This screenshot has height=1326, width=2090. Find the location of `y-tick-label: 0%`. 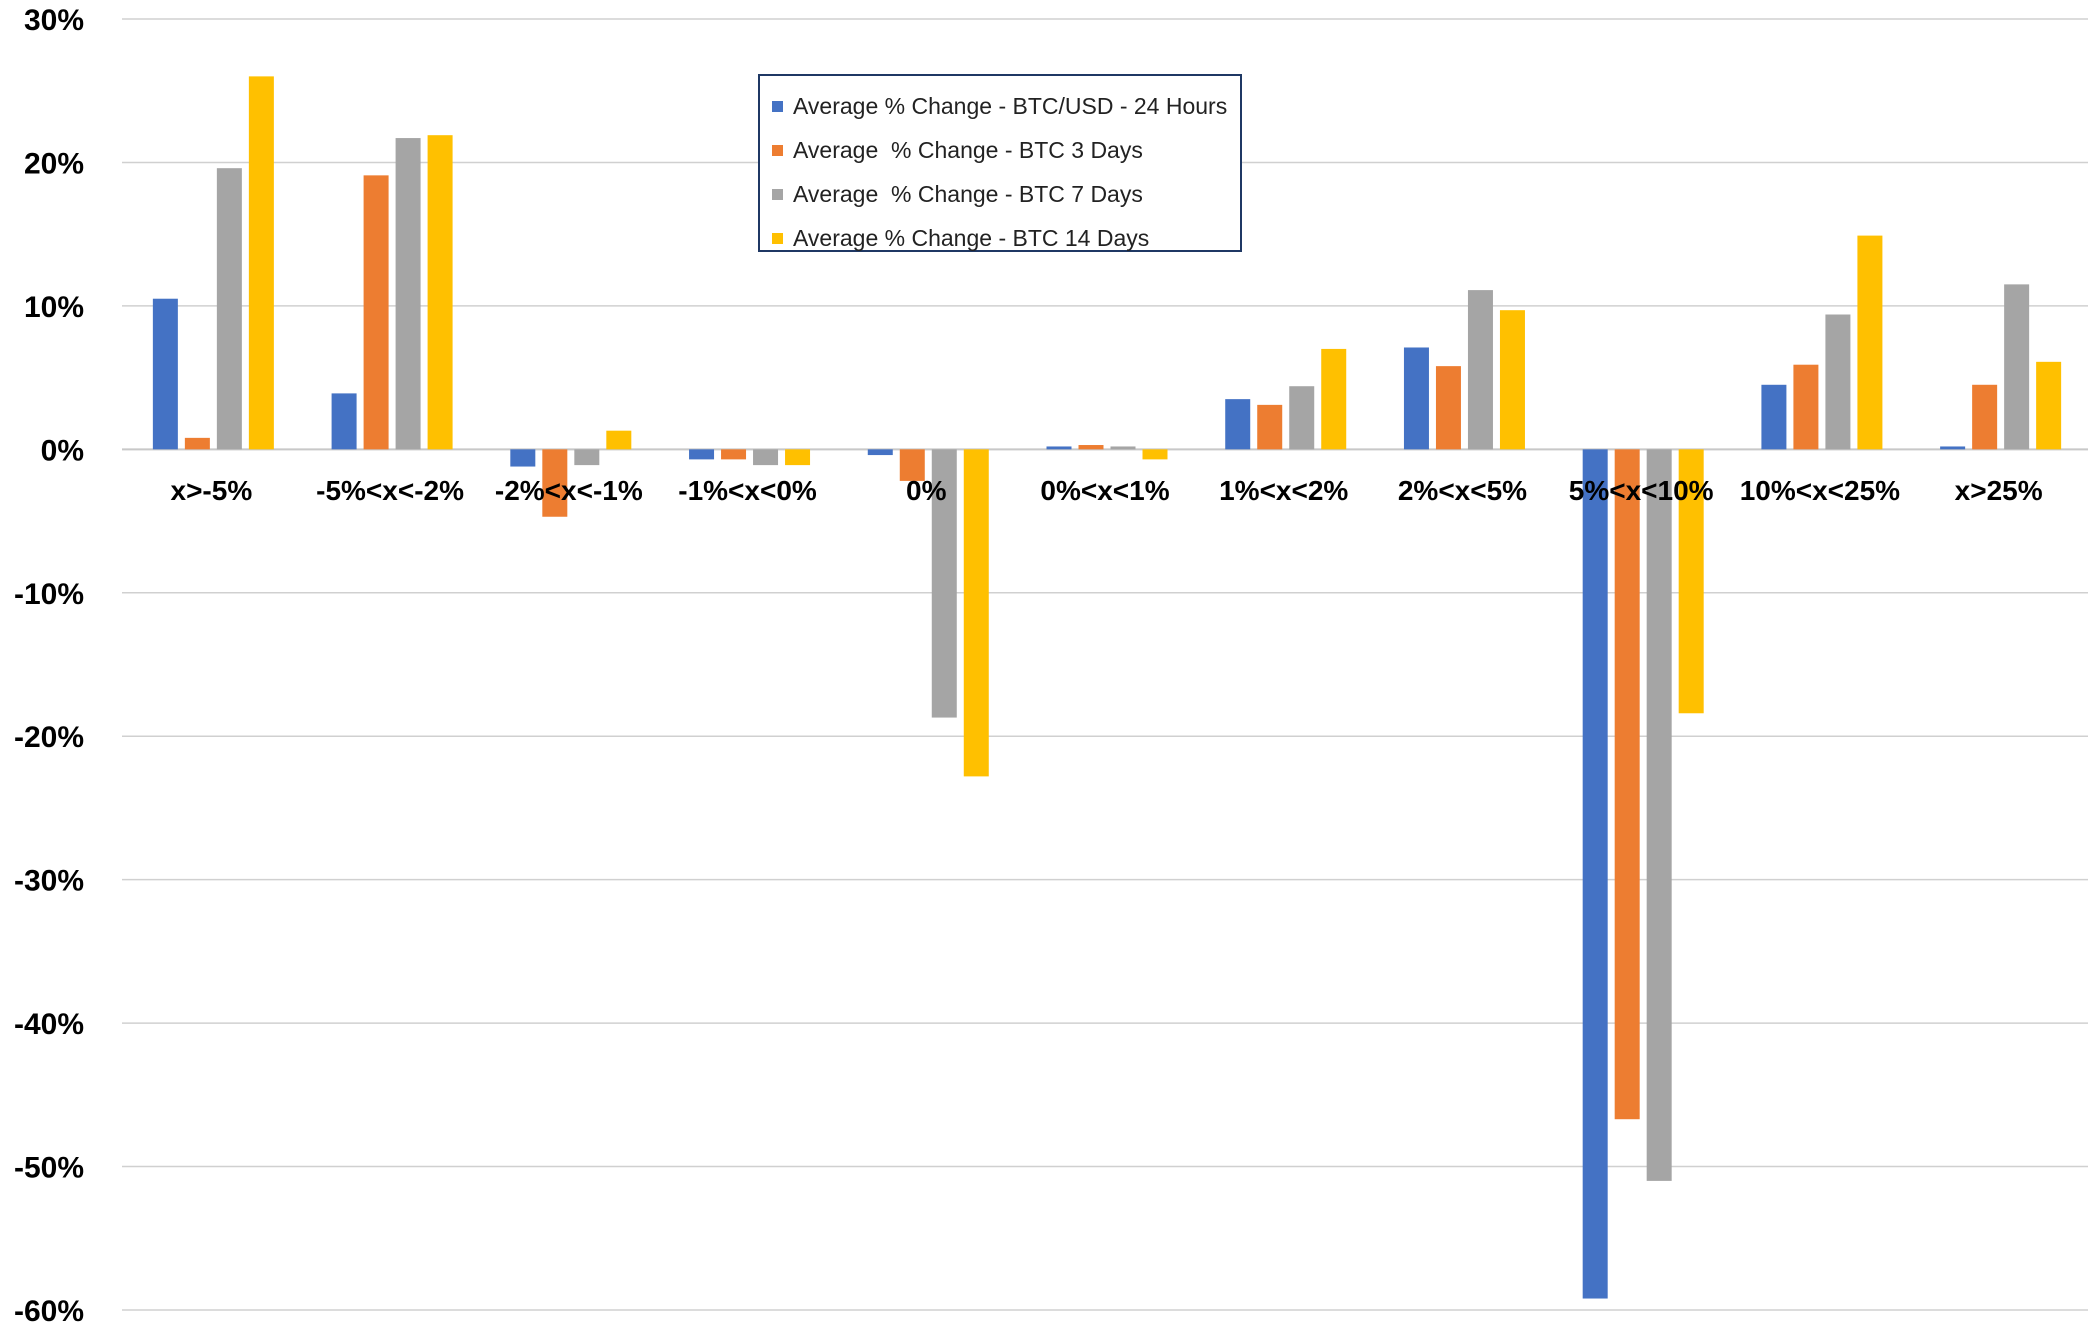

y-tick-label: 0% is located at coordinates (62, 450).